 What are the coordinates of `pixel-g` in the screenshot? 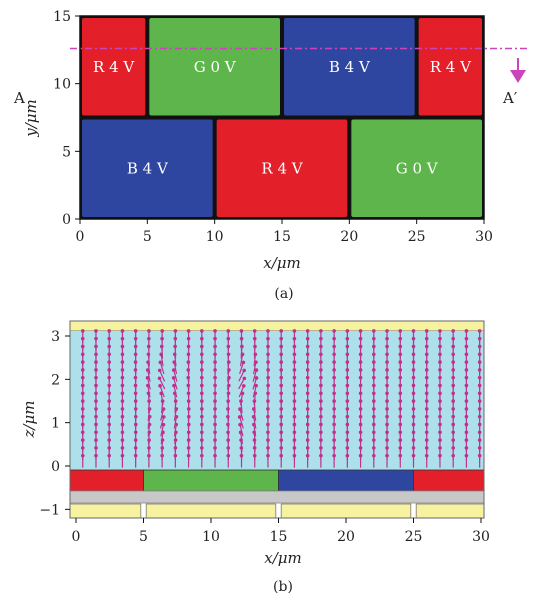 It's located at (416, 168).